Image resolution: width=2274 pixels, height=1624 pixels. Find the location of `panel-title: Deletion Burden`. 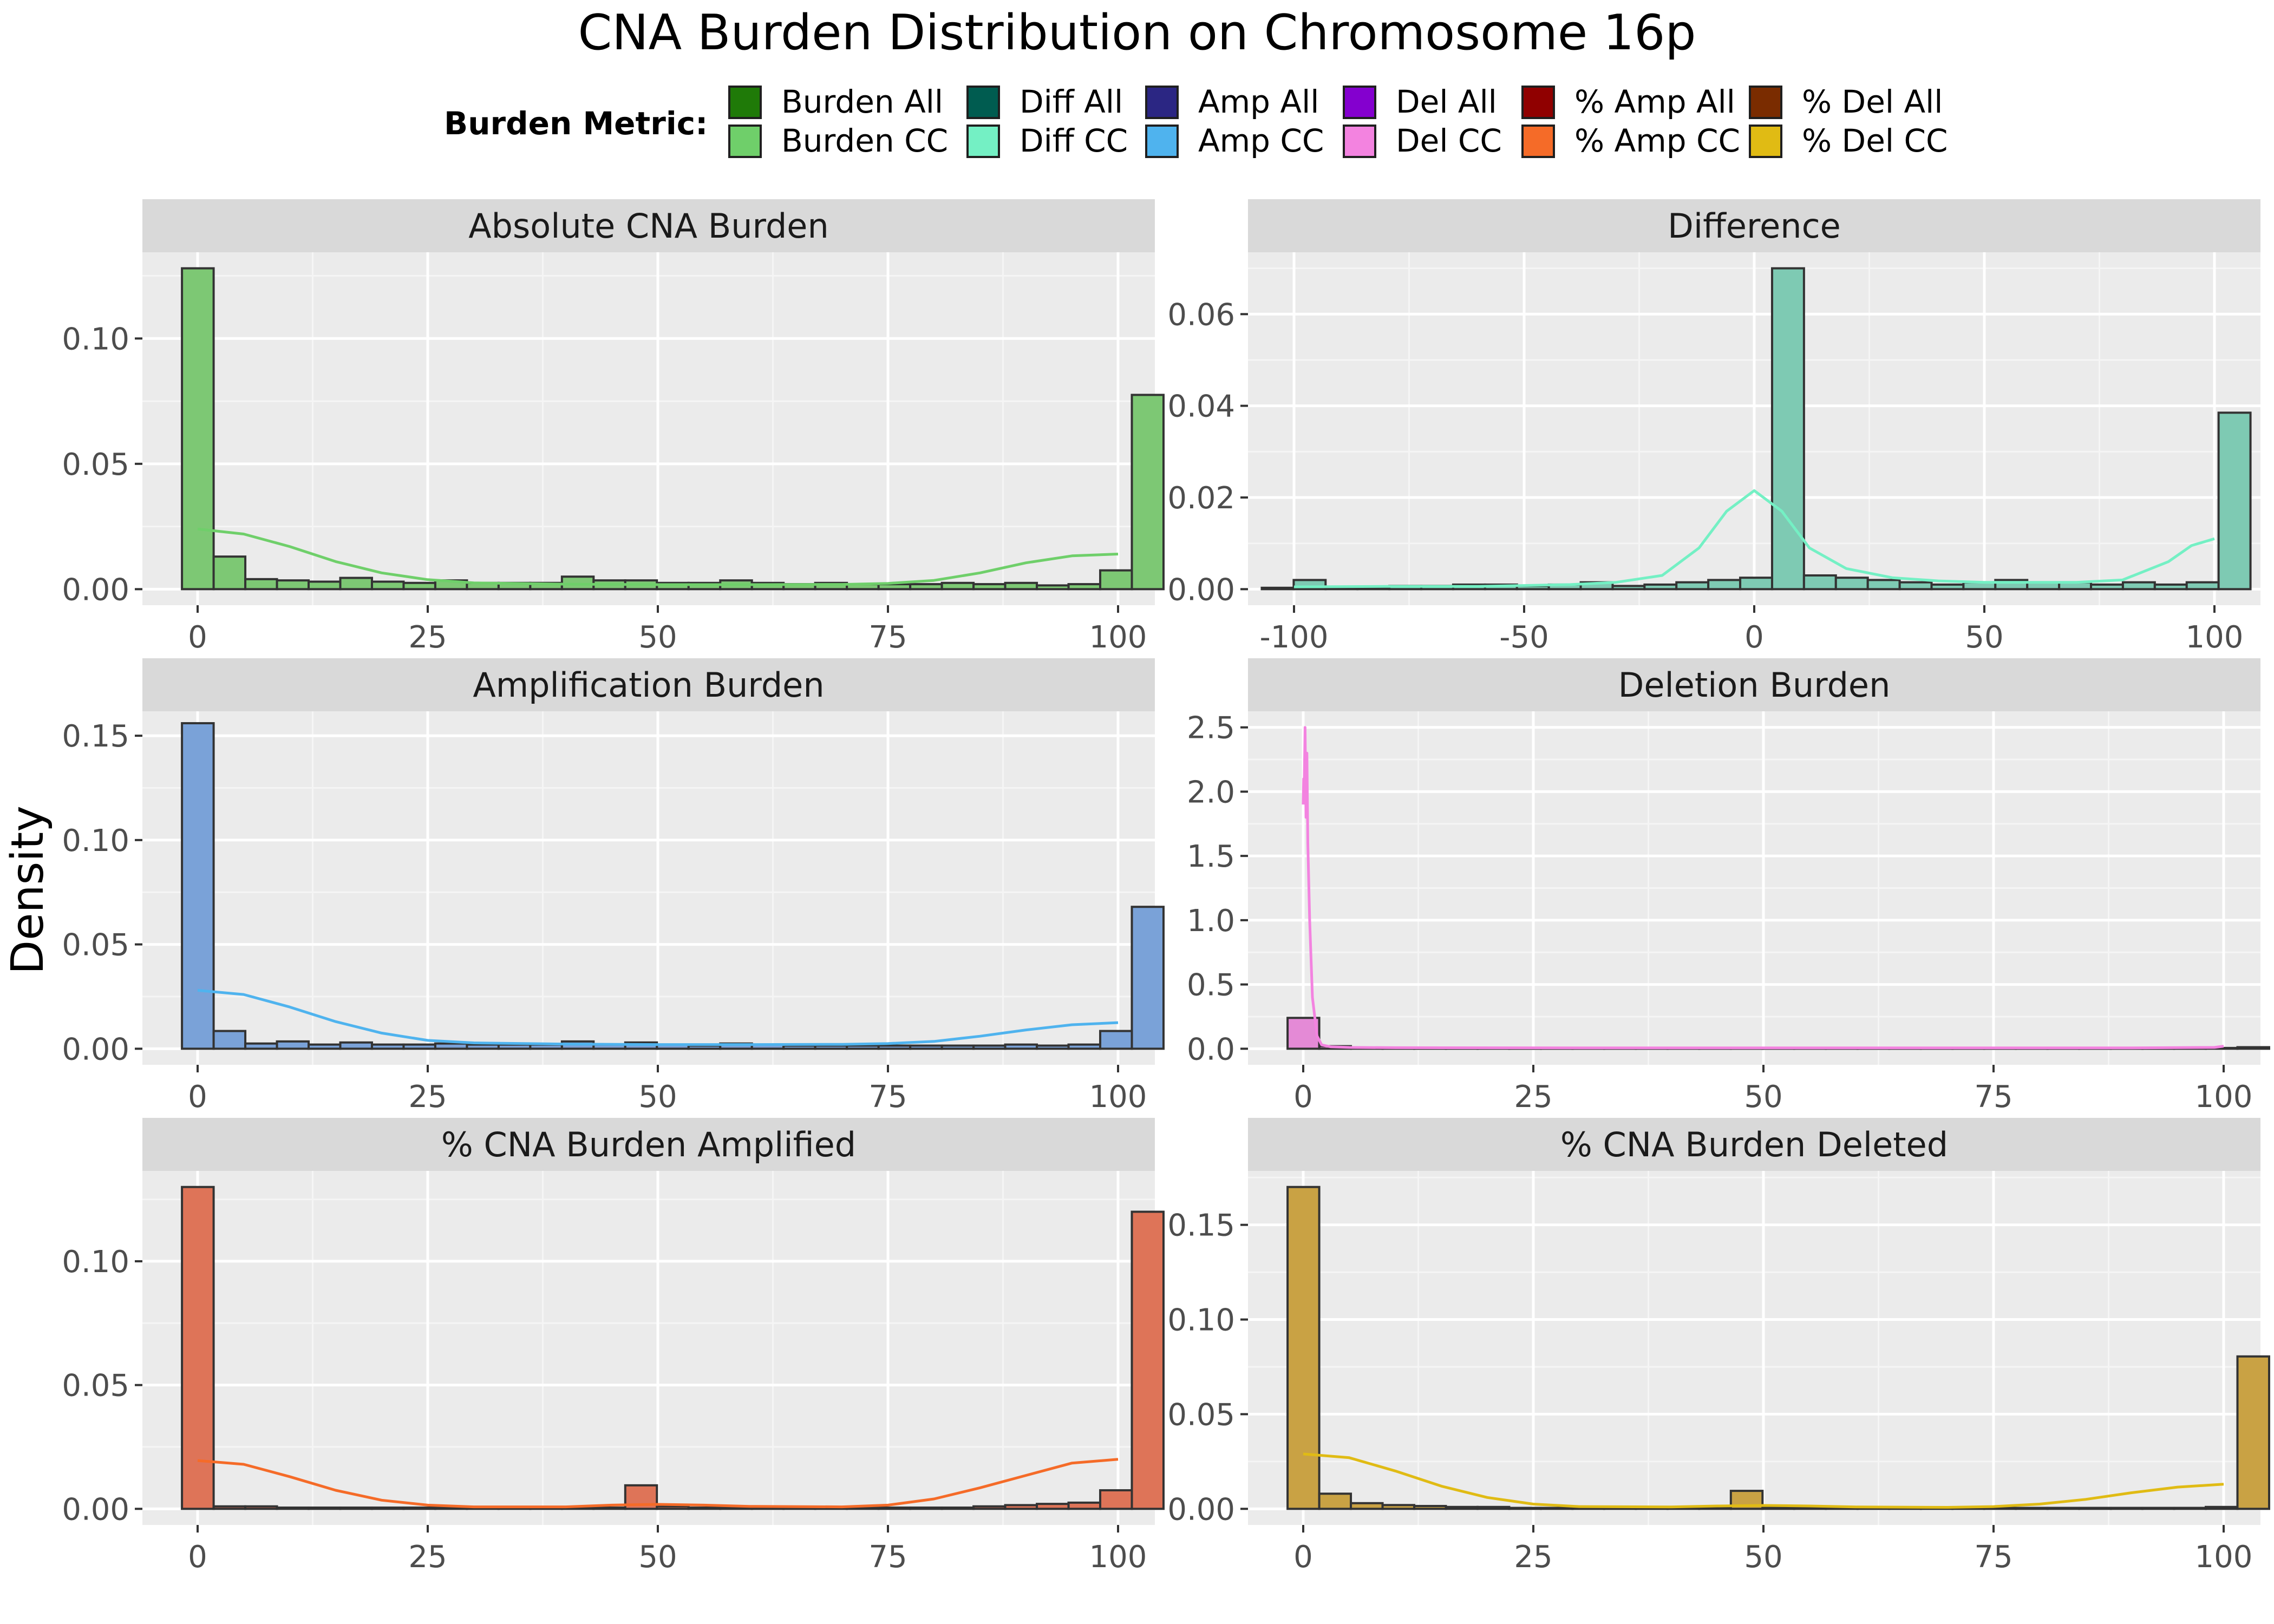

panel-title: Deletion Burden is located at coordinates (1755, 685).